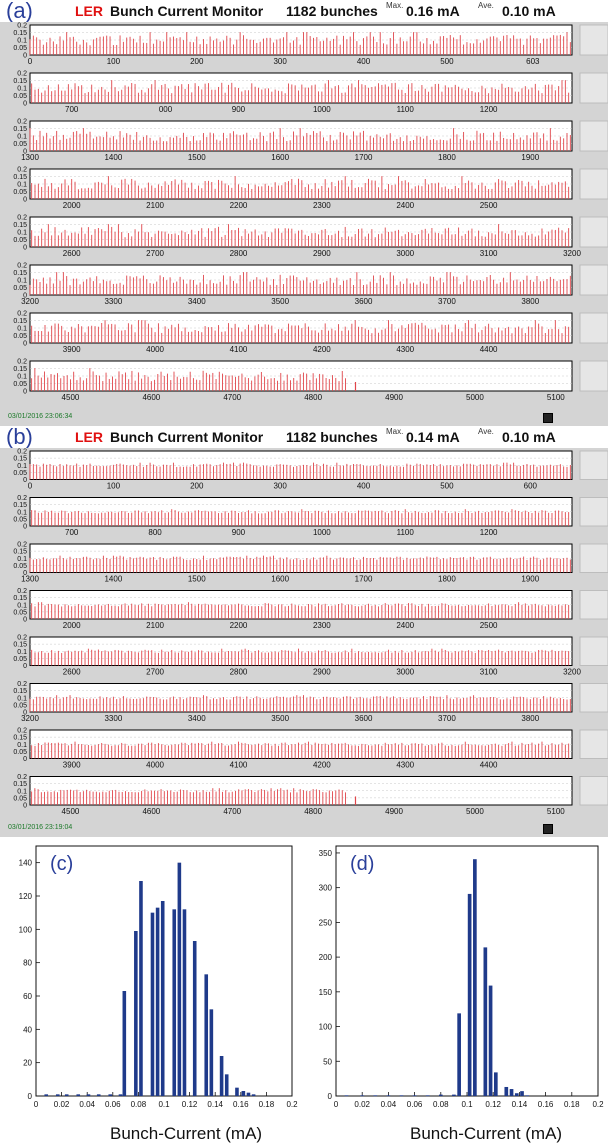 The image size is (608, 1146). What do you see at coordinates (292, 1104) in the screenshot?
I see `x-tick-label: 0.2` at bounding box center [292, 1104].